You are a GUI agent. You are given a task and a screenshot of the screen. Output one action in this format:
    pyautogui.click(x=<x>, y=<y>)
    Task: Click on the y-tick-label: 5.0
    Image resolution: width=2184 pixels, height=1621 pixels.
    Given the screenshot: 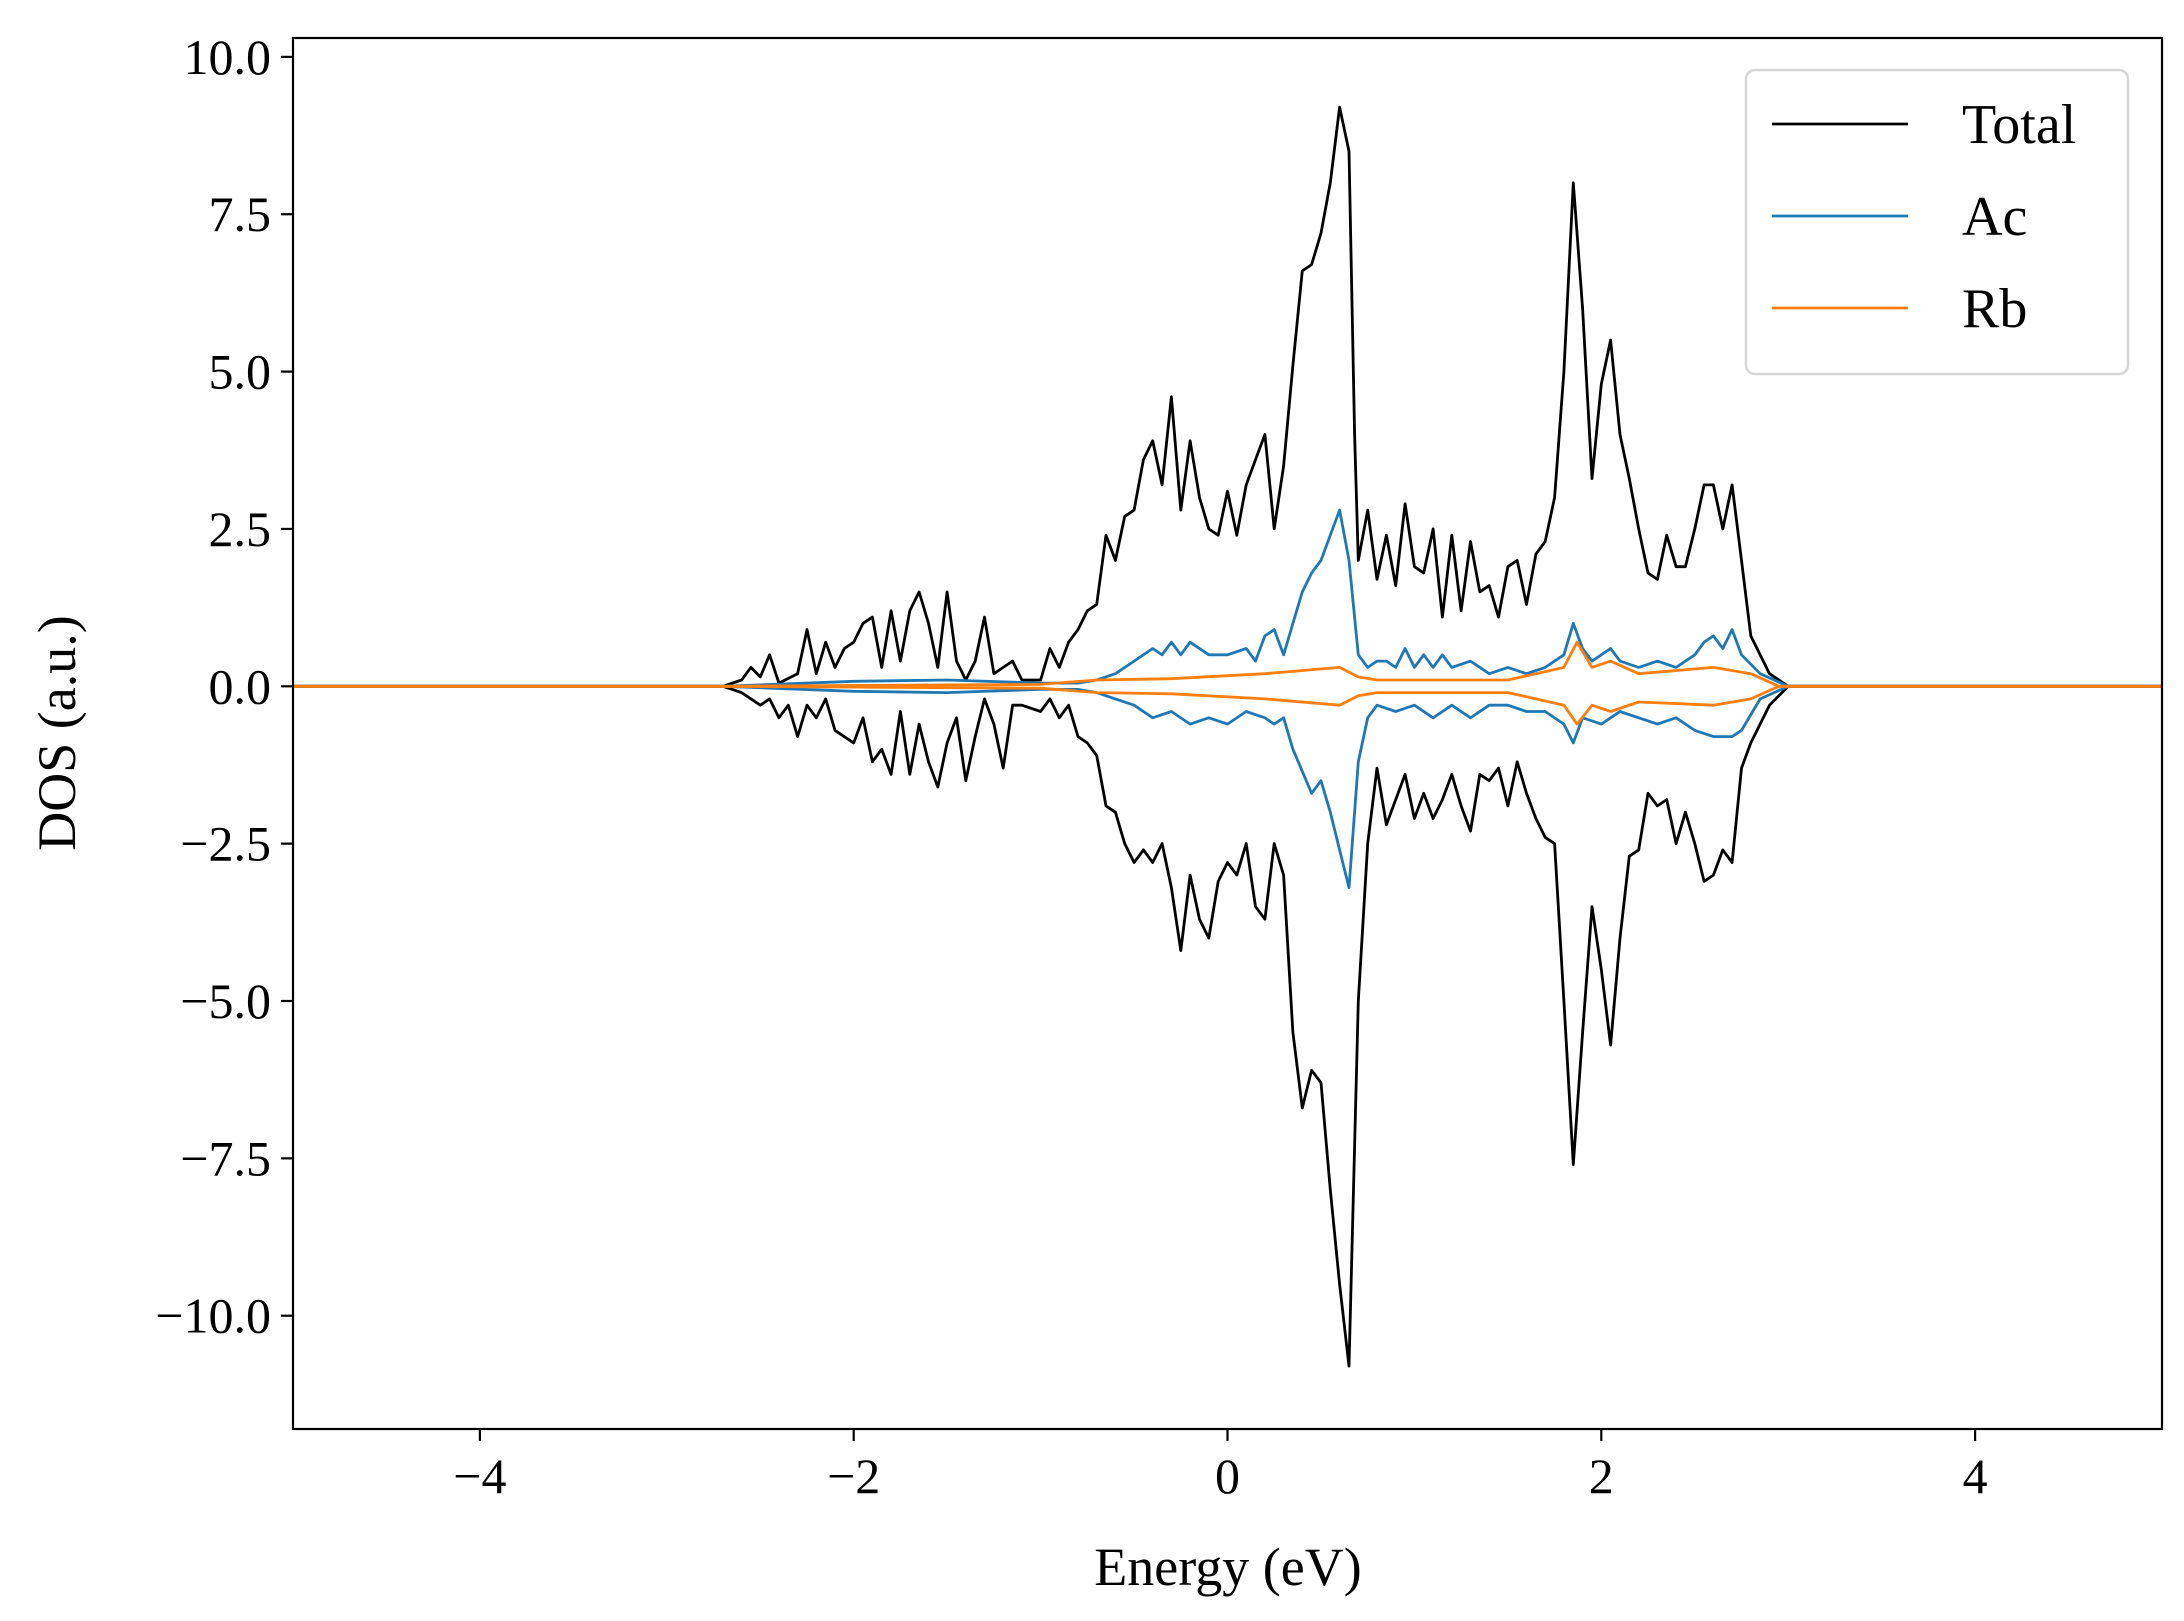 What is the action you would take?
    pyautogui.click(x=240, y=372)
    